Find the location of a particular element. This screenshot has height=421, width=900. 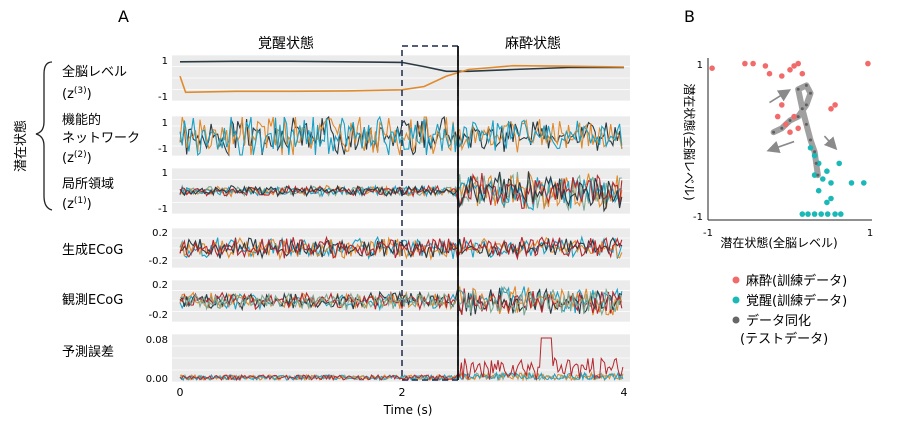

latent-state-label: 潜在状態 is located at coordinates (21, 146).